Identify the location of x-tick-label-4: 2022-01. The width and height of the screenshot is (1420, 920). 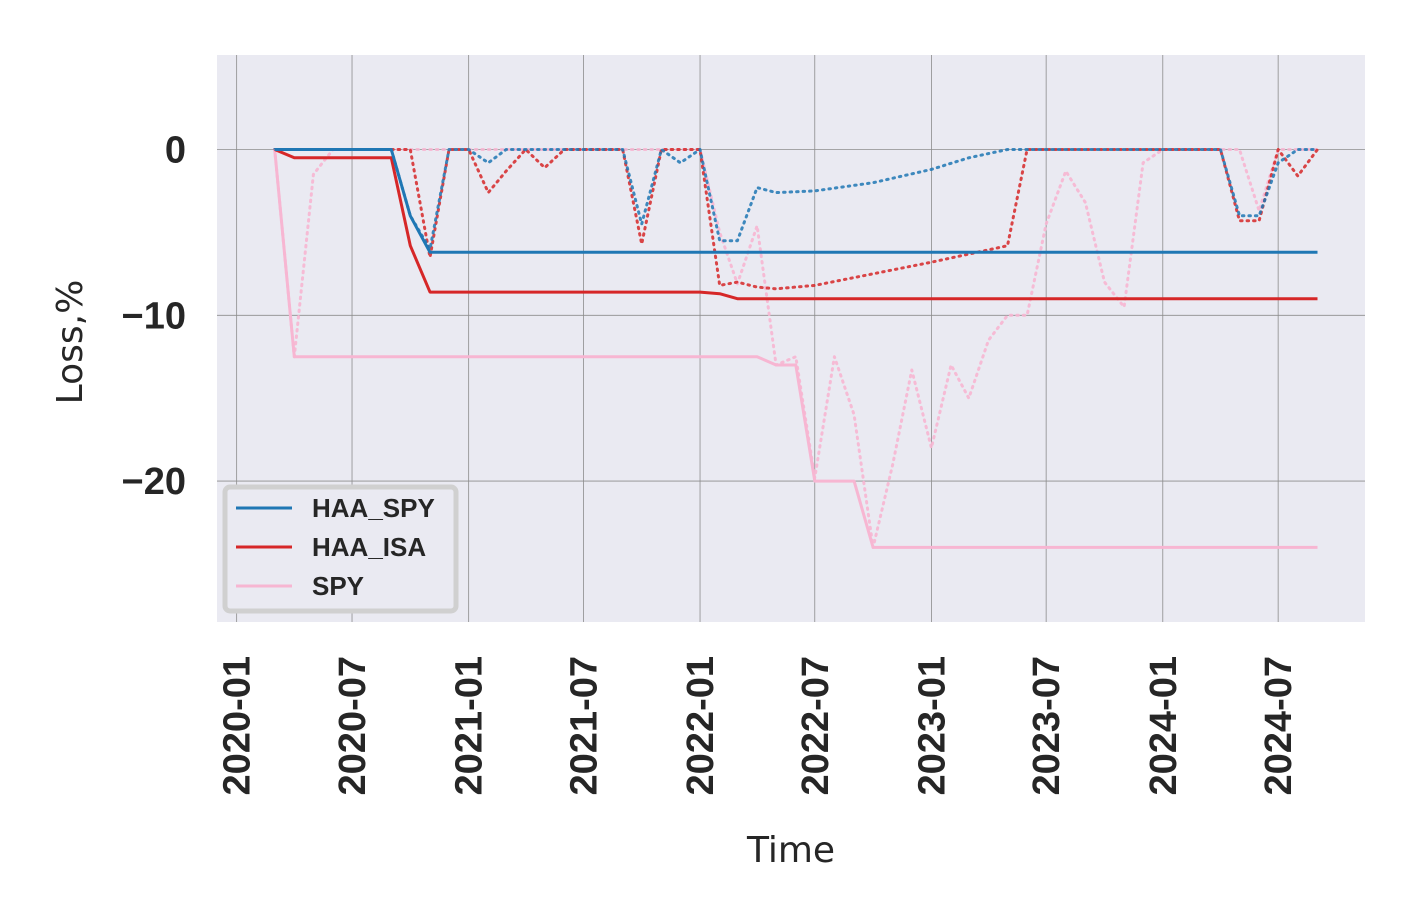
(701, 725).